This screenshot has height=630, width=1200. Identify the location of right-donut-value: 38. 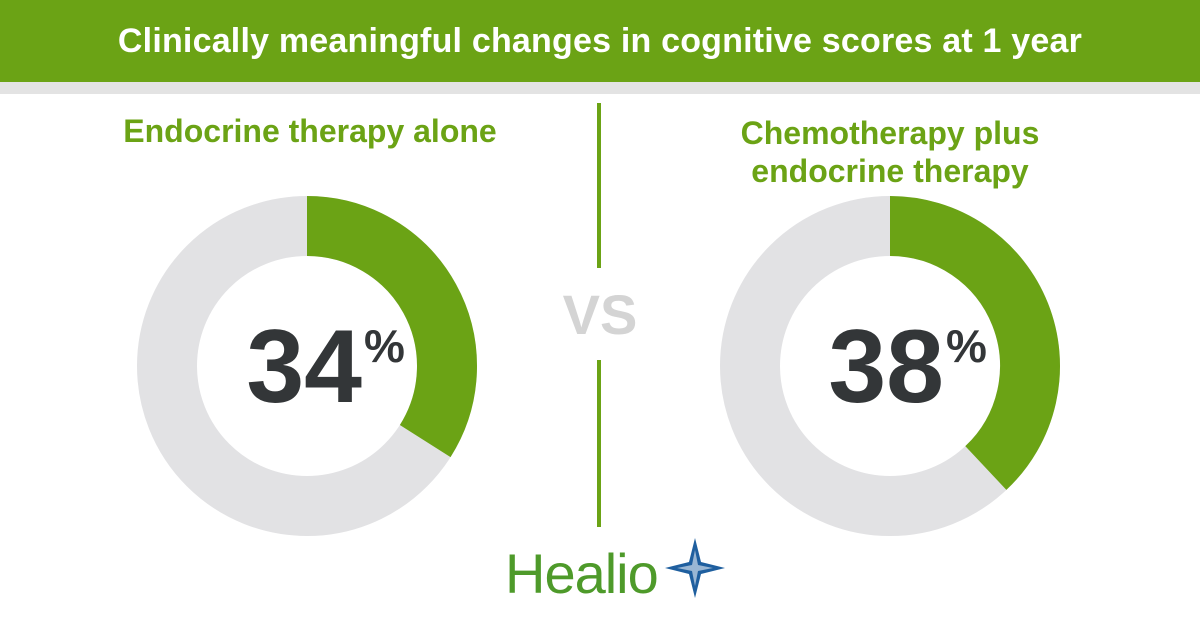
(886, 367).